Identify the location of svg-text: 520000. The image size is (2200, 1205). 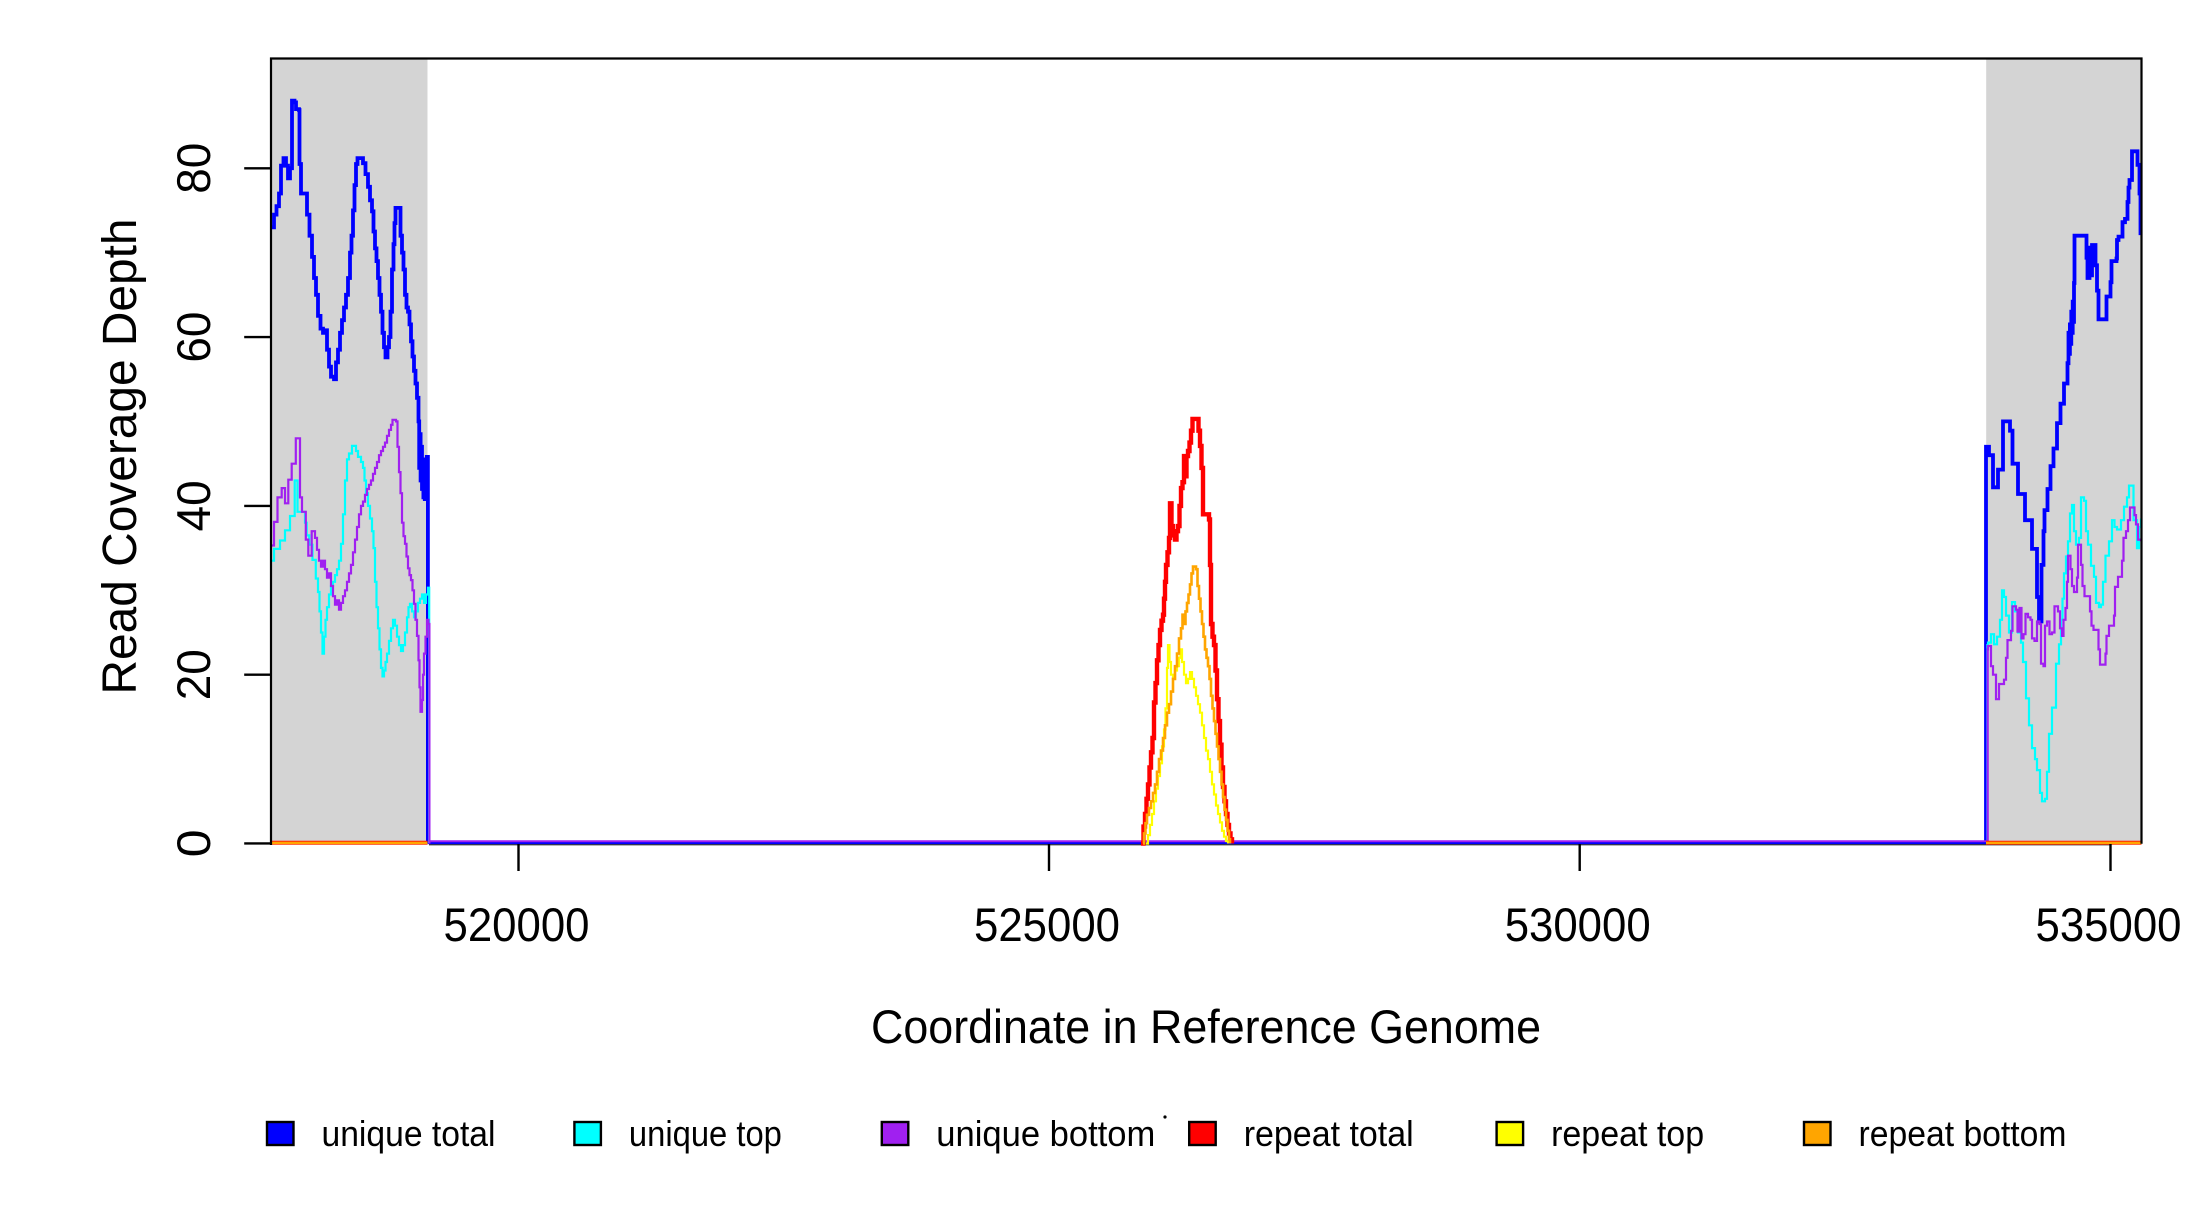
(517, 924).